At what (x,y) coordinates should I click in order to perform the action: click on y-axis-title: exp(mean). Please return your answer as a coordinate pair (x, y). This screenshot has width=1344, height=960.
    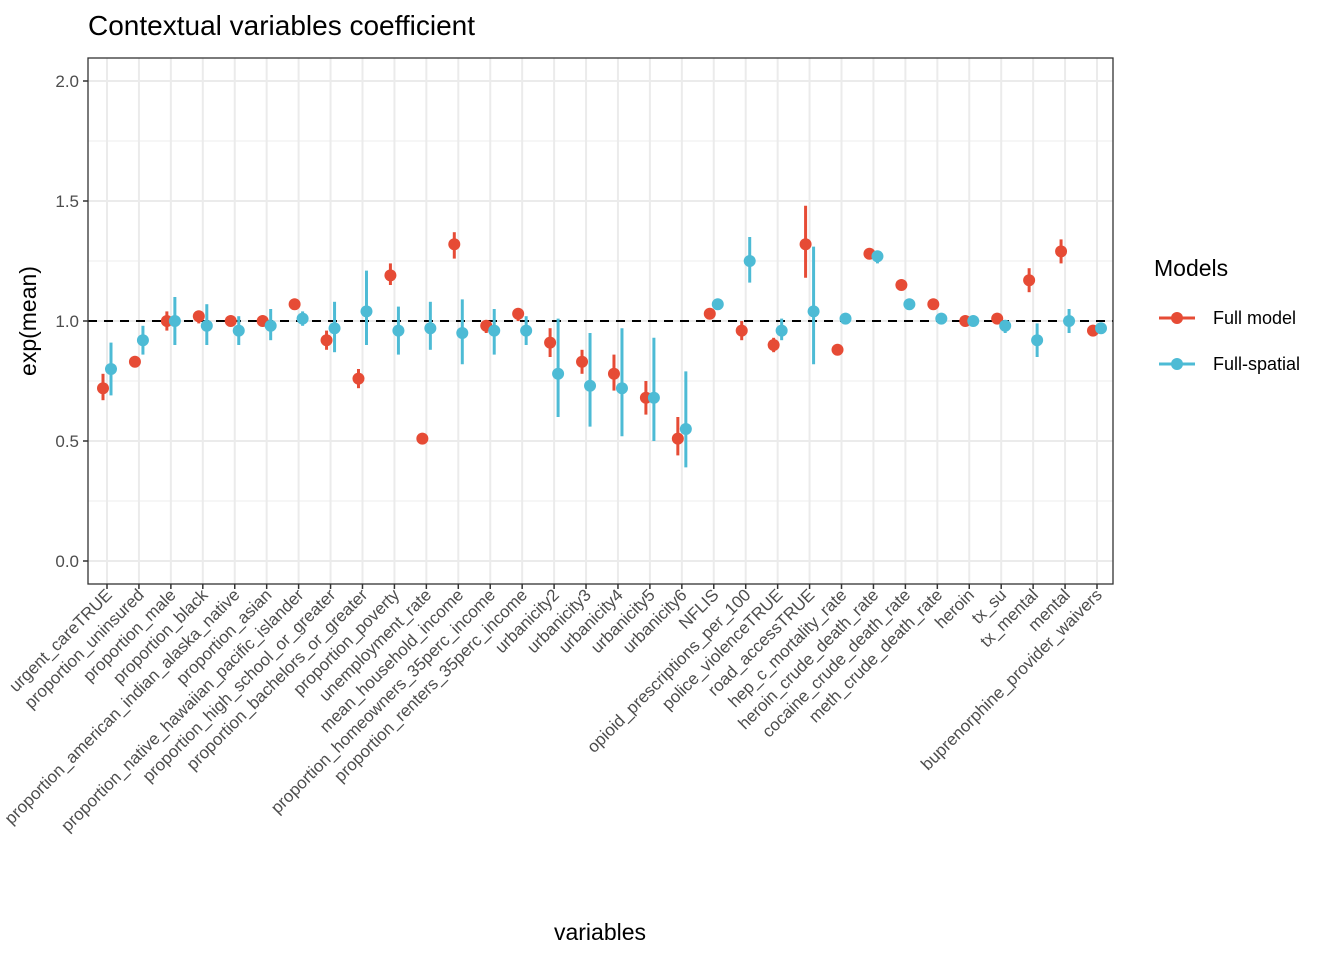
    Looking at the image, I should click on (28, 321).